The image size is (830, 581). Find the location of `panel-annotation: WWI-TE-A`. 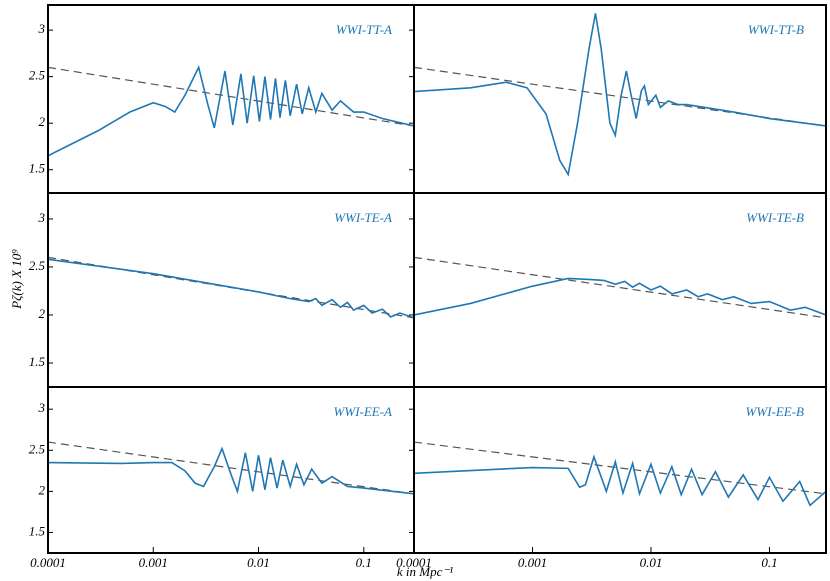

panel-annotation: WWI-TE-A is located at coordinates (363, 217).